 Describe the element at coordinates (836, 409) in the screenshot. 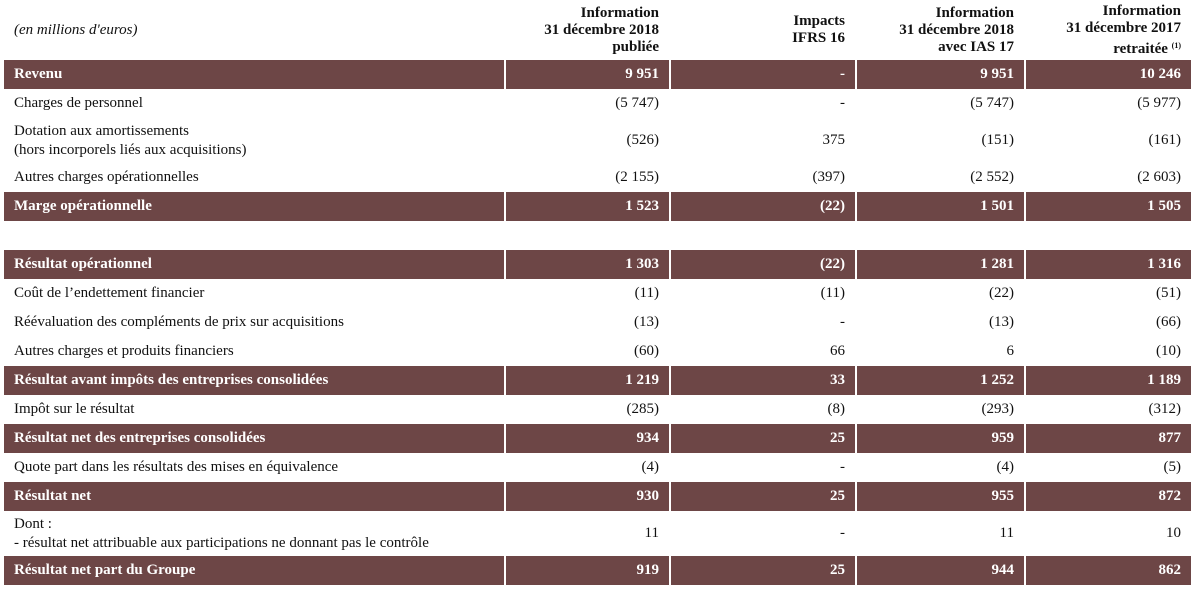

I see `cell-value: (8)` at that location.